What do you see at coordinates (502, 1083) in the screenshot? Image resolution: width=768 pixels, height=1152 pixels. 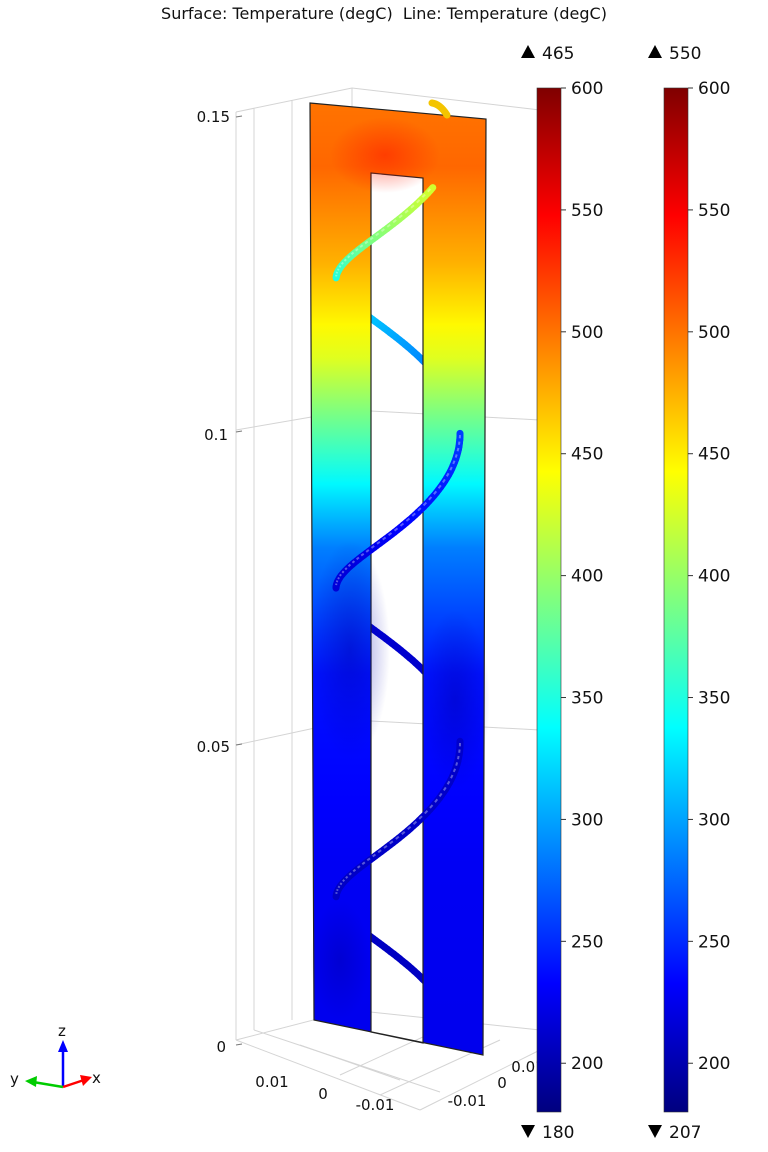 I see `x-tick-label: 0` at bounding box center [502, 1083].